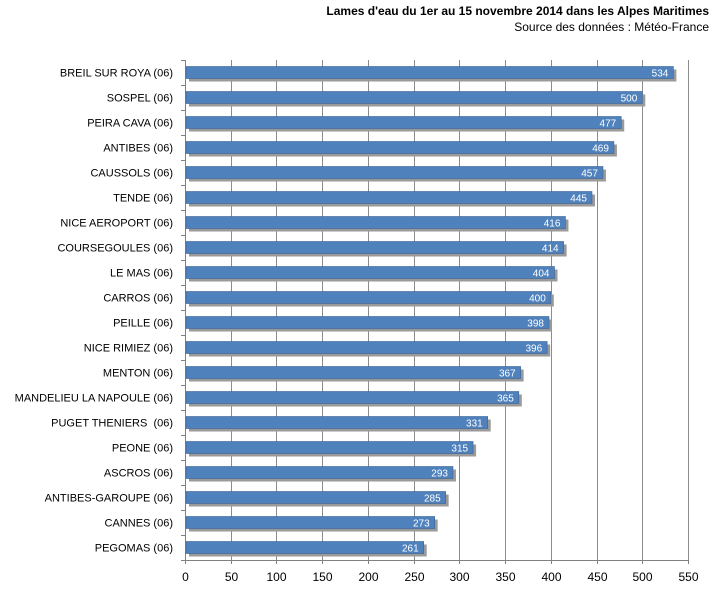  I want to click on category-label: PEIRA CAVA (06), so click(130, 124).